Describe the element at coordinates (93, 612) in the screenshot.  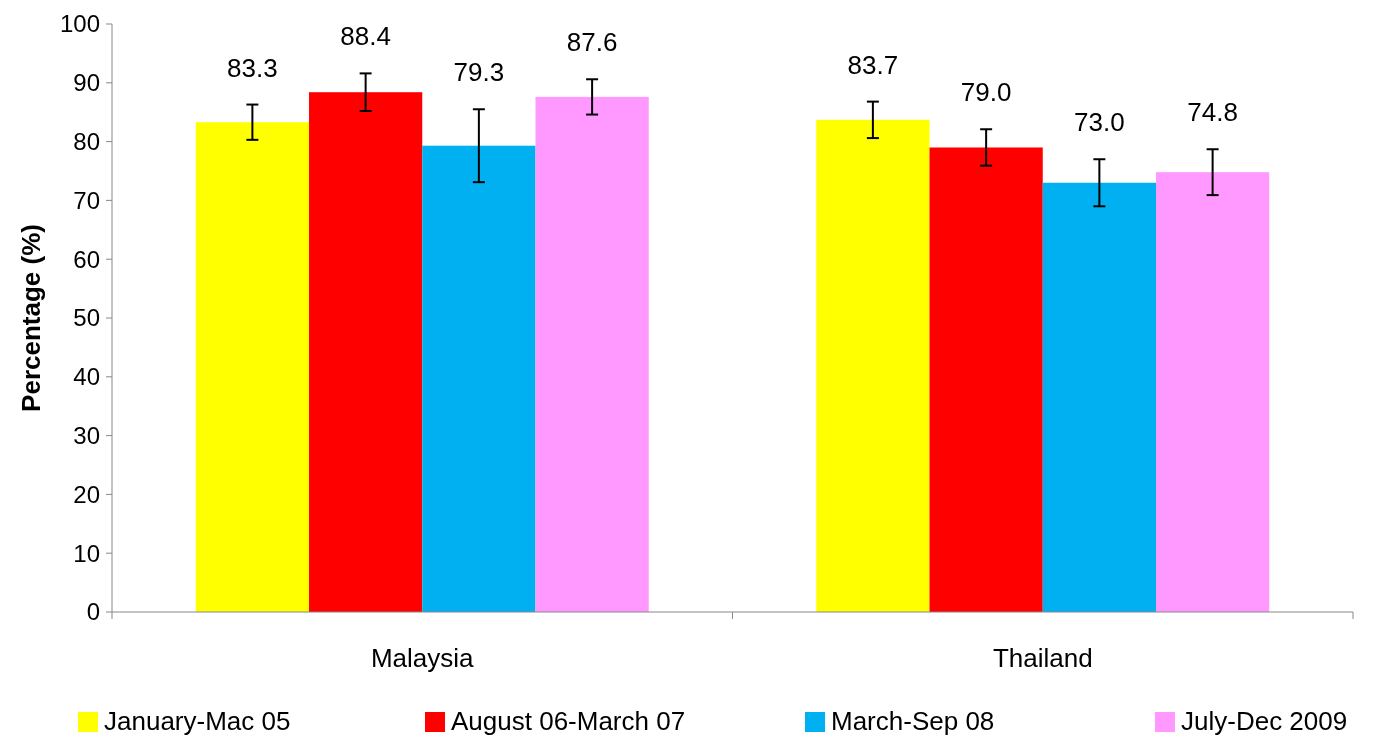
I see `y-tick-label: 0` at that location.